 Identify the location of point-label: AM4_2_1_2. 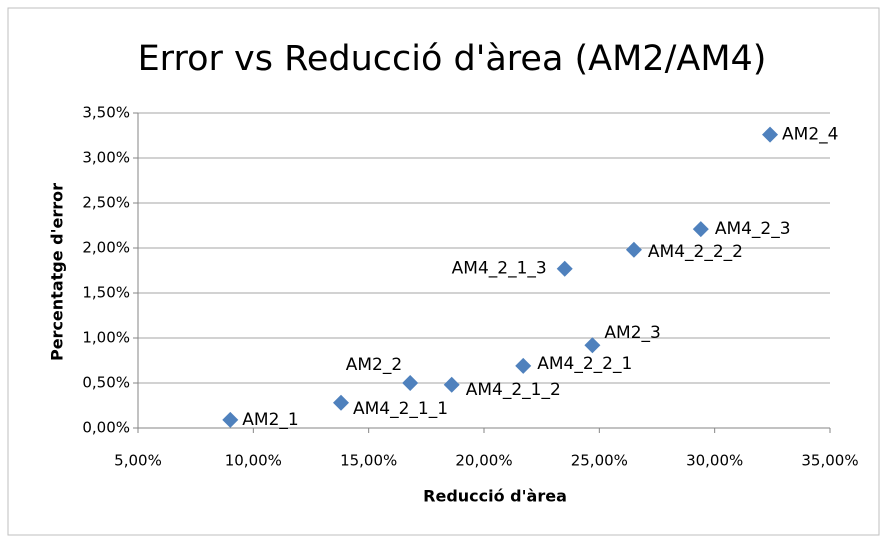
(513, 390).